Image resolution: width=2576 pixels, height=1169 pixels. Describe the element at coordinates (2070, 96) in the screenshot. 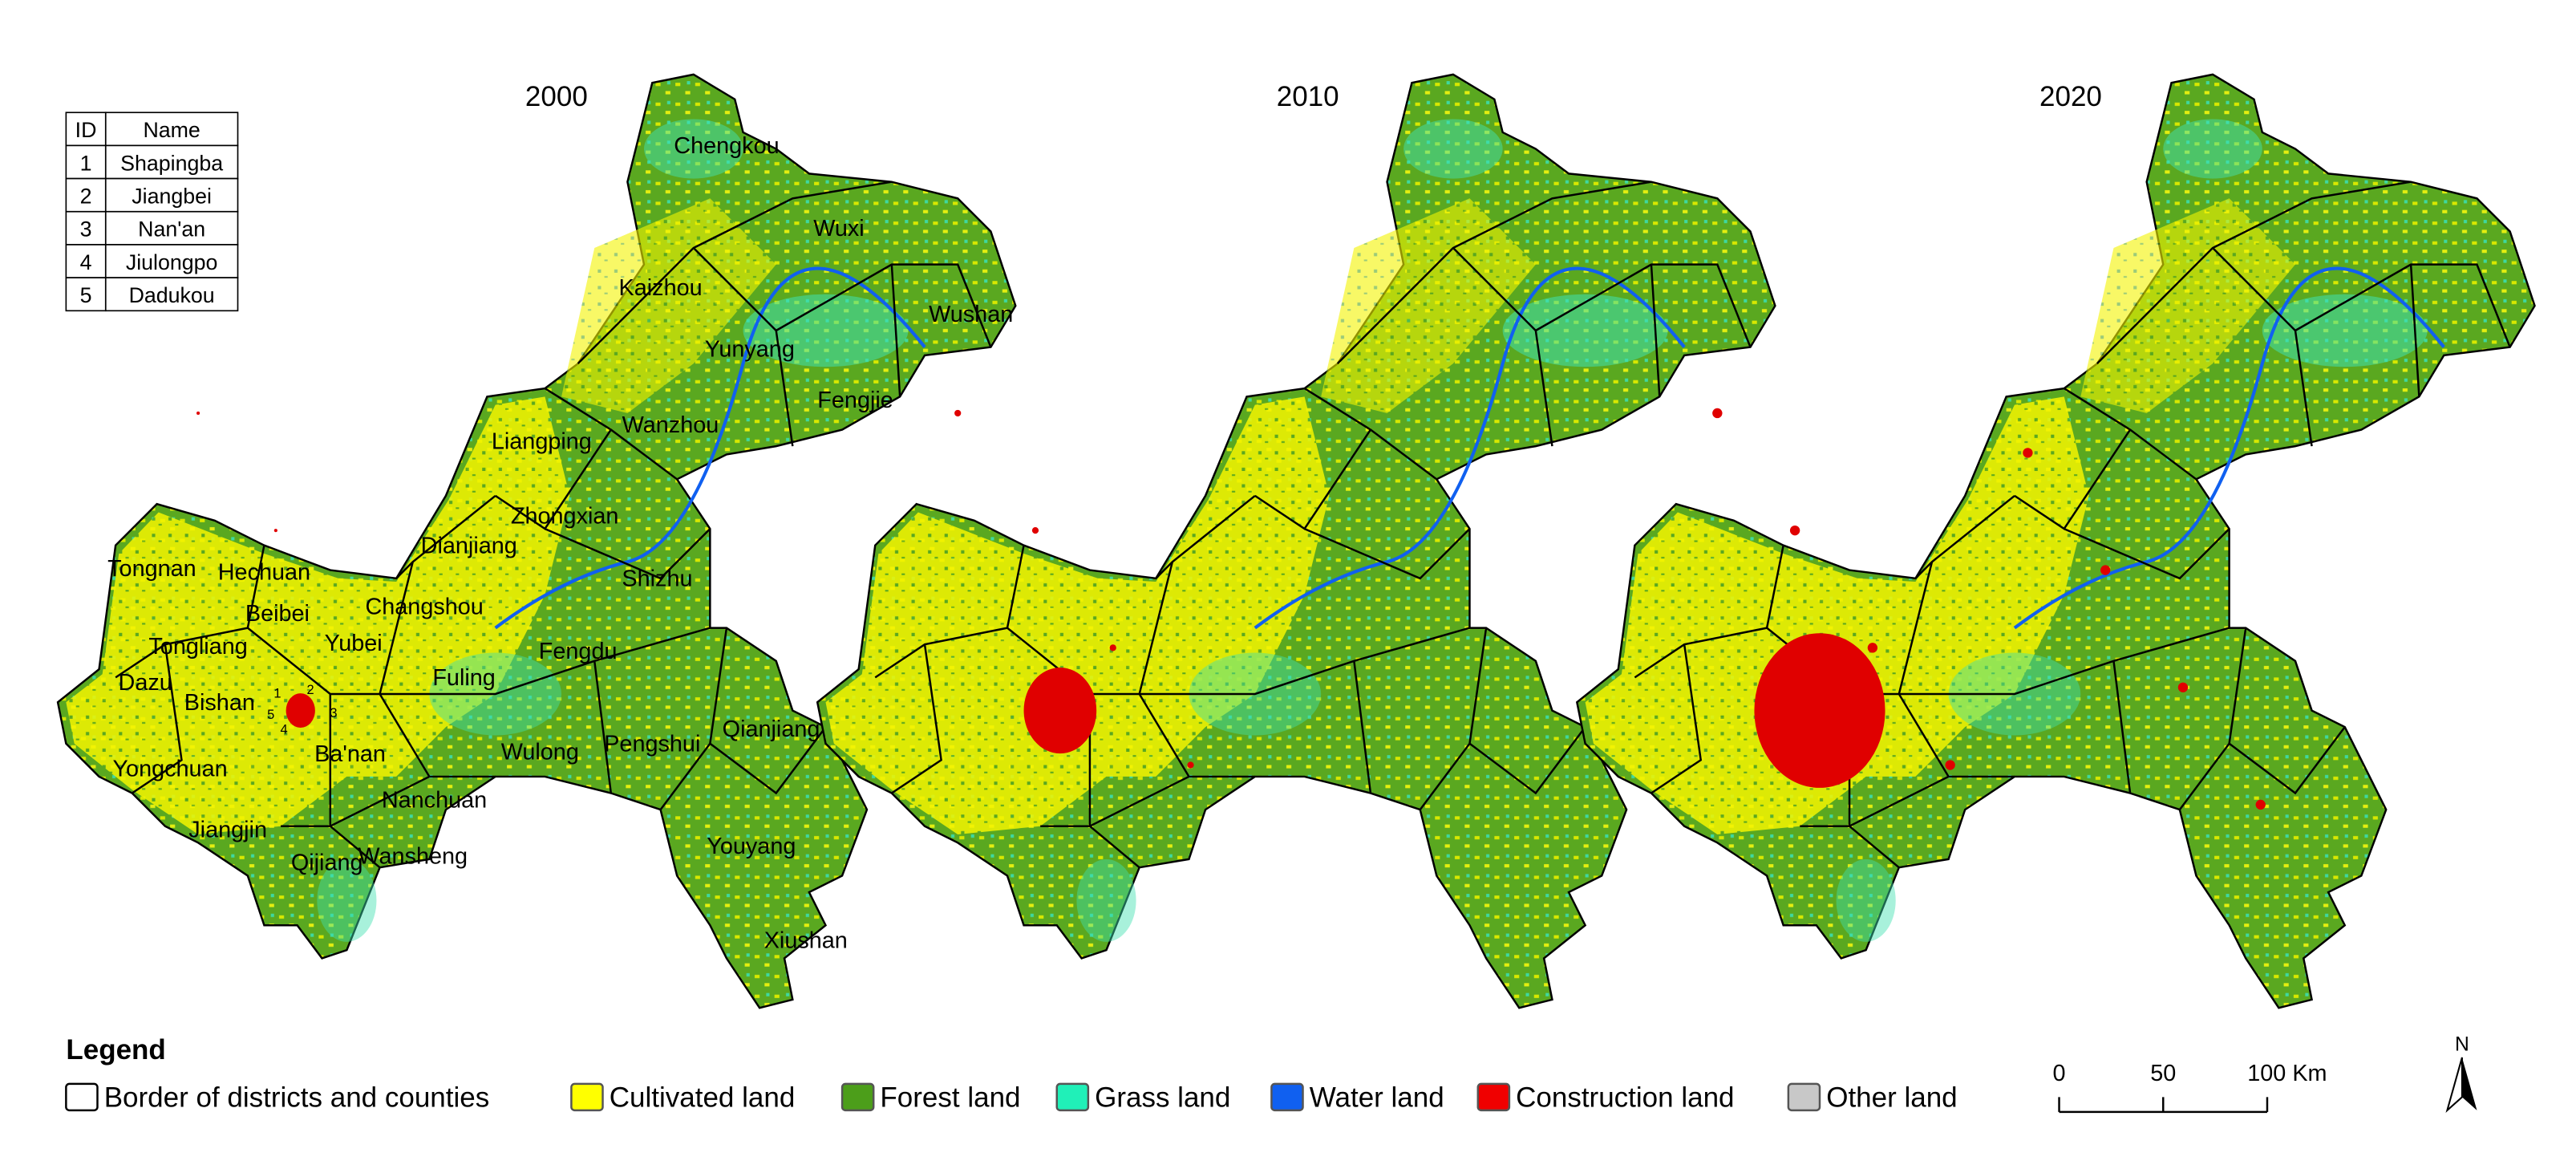

I see `year-label: 2020` at that location.